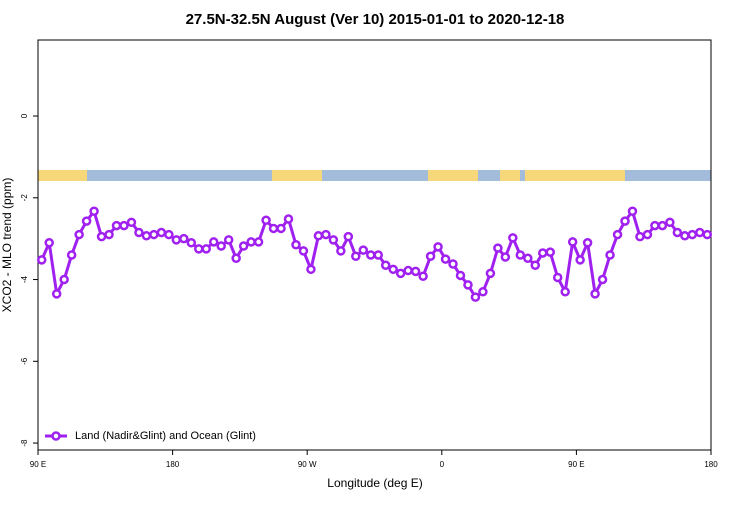  What do you see at coordinates (307, 464) in the screenshot?
I see `x-tick-label: 90 W` at bounding box center [307, 464].